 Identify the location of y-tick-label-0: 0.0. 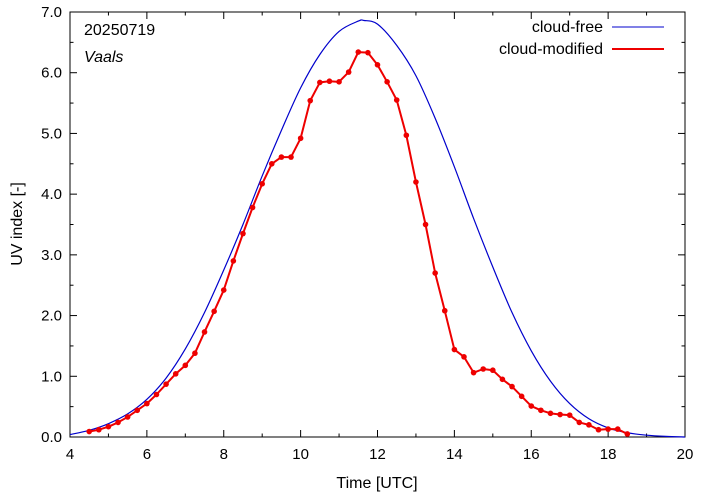
(51, 437).